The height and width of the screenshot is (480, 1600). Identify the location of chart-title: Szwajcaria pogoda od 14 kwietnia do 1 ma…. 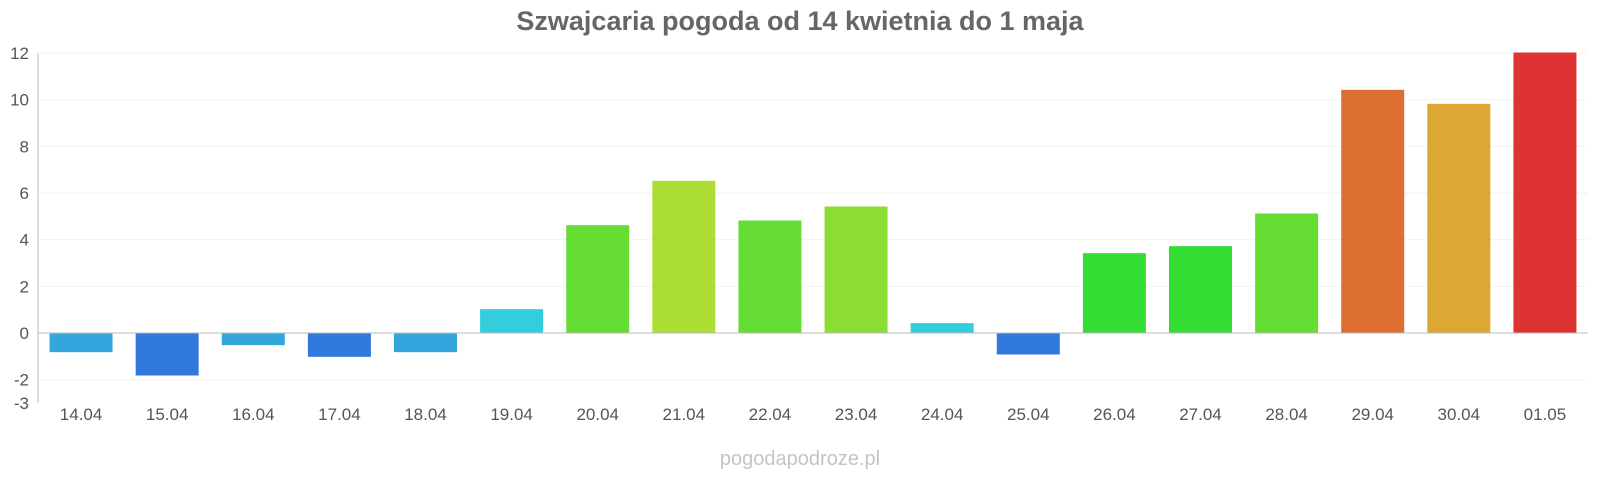
(800, 21).